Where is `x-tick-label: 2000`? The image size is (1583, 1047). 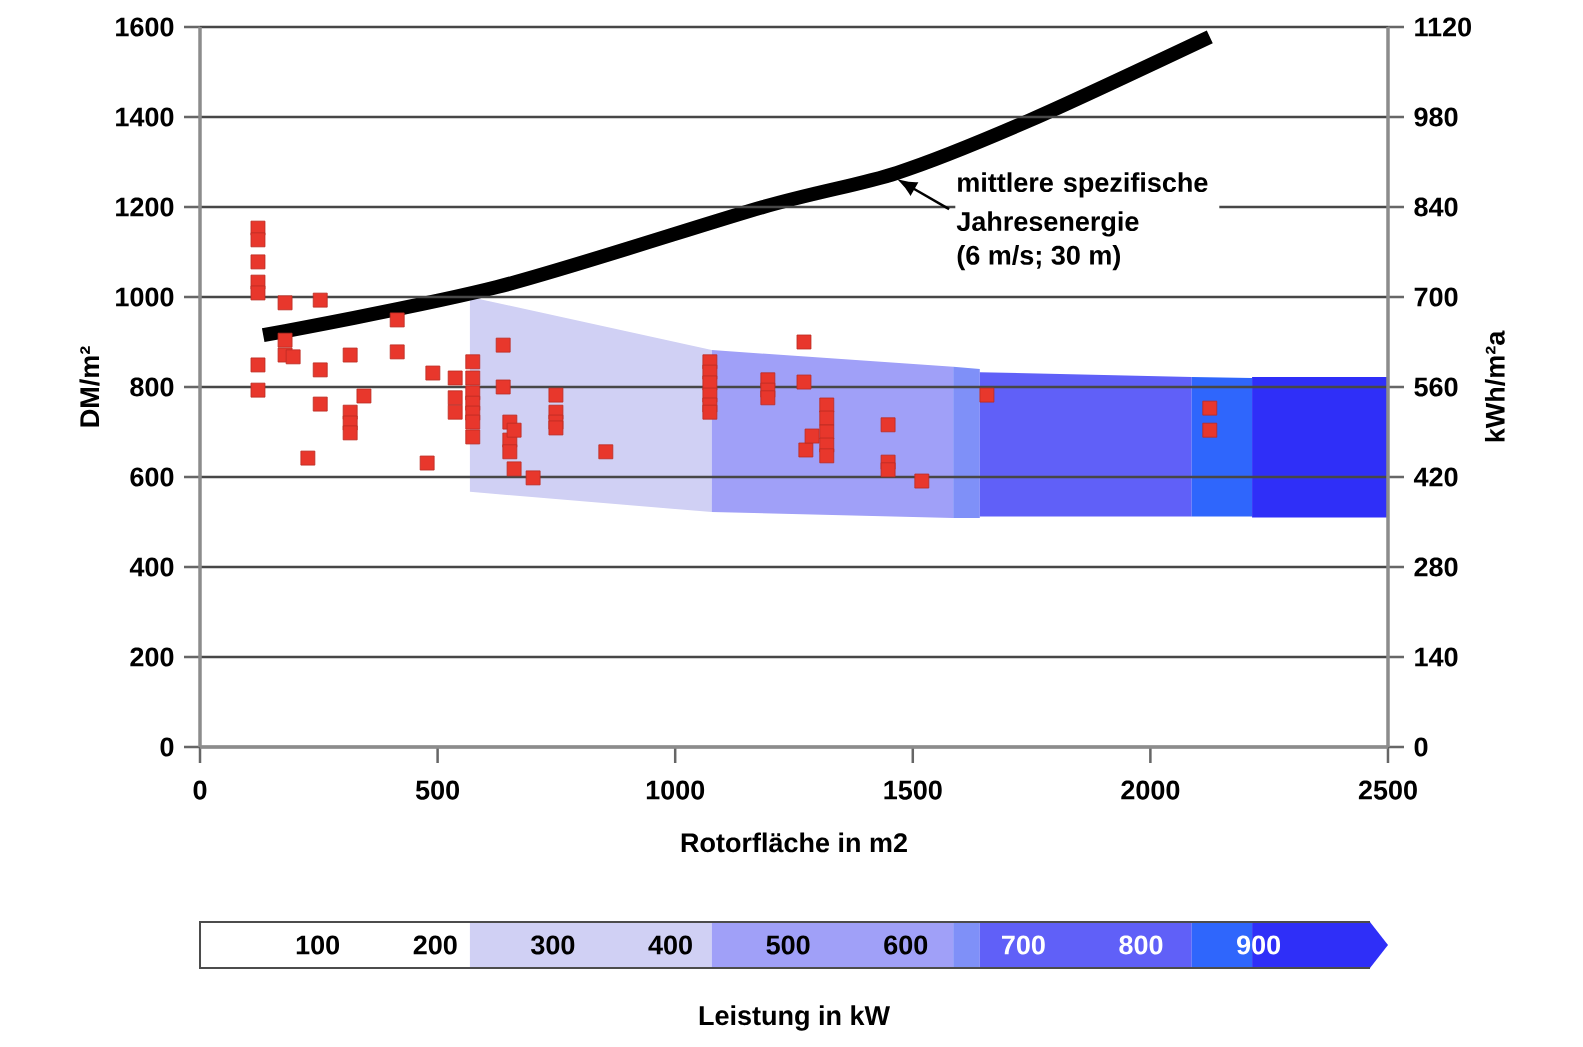 x-tick-label: 2000 is located at coordinates (1150, 790).